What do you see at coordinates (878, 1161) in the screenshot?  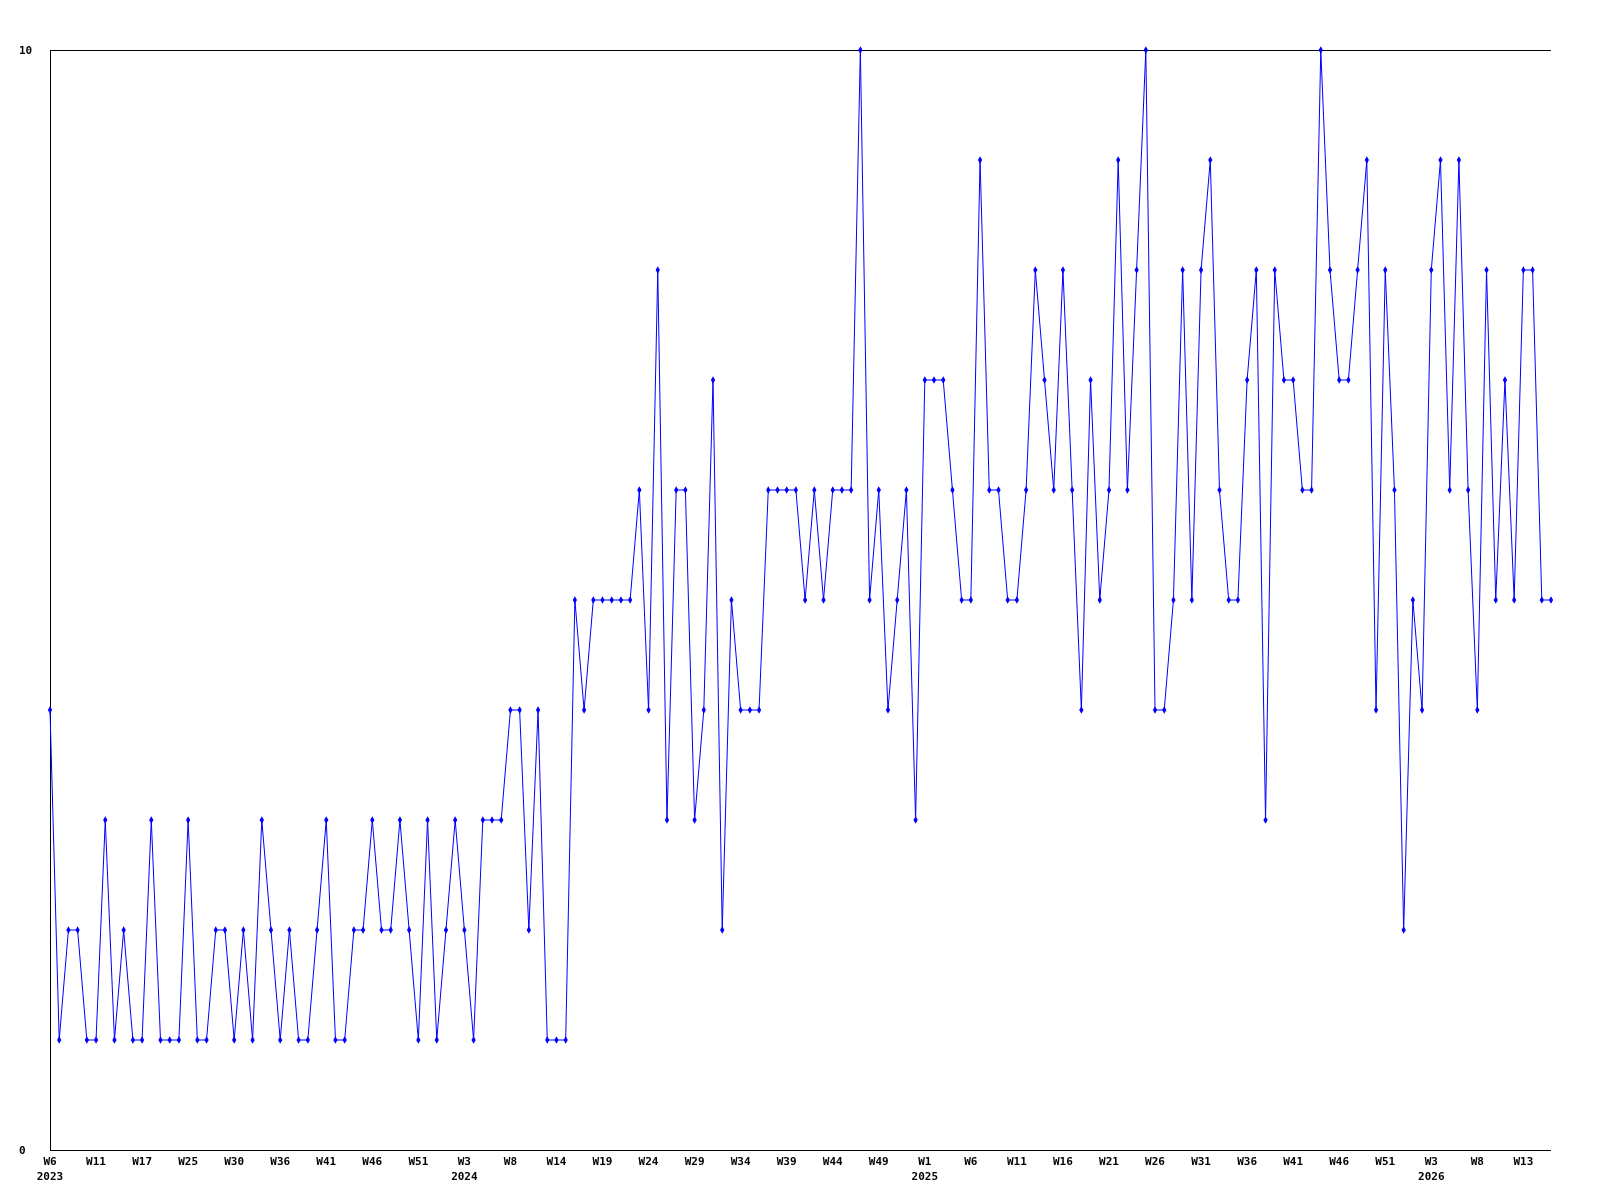 I see `x-tick-label: W49` at bounding box center [878, 1161].